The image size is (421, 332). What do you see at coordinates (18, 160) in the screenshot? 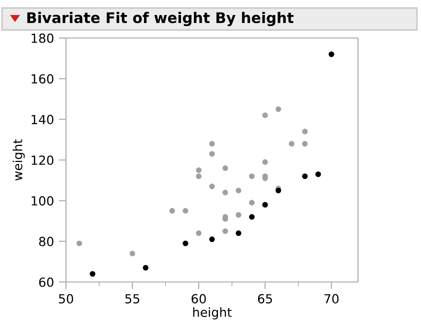
I see `y-axis-title: weight` at bounding box center [18, 160].